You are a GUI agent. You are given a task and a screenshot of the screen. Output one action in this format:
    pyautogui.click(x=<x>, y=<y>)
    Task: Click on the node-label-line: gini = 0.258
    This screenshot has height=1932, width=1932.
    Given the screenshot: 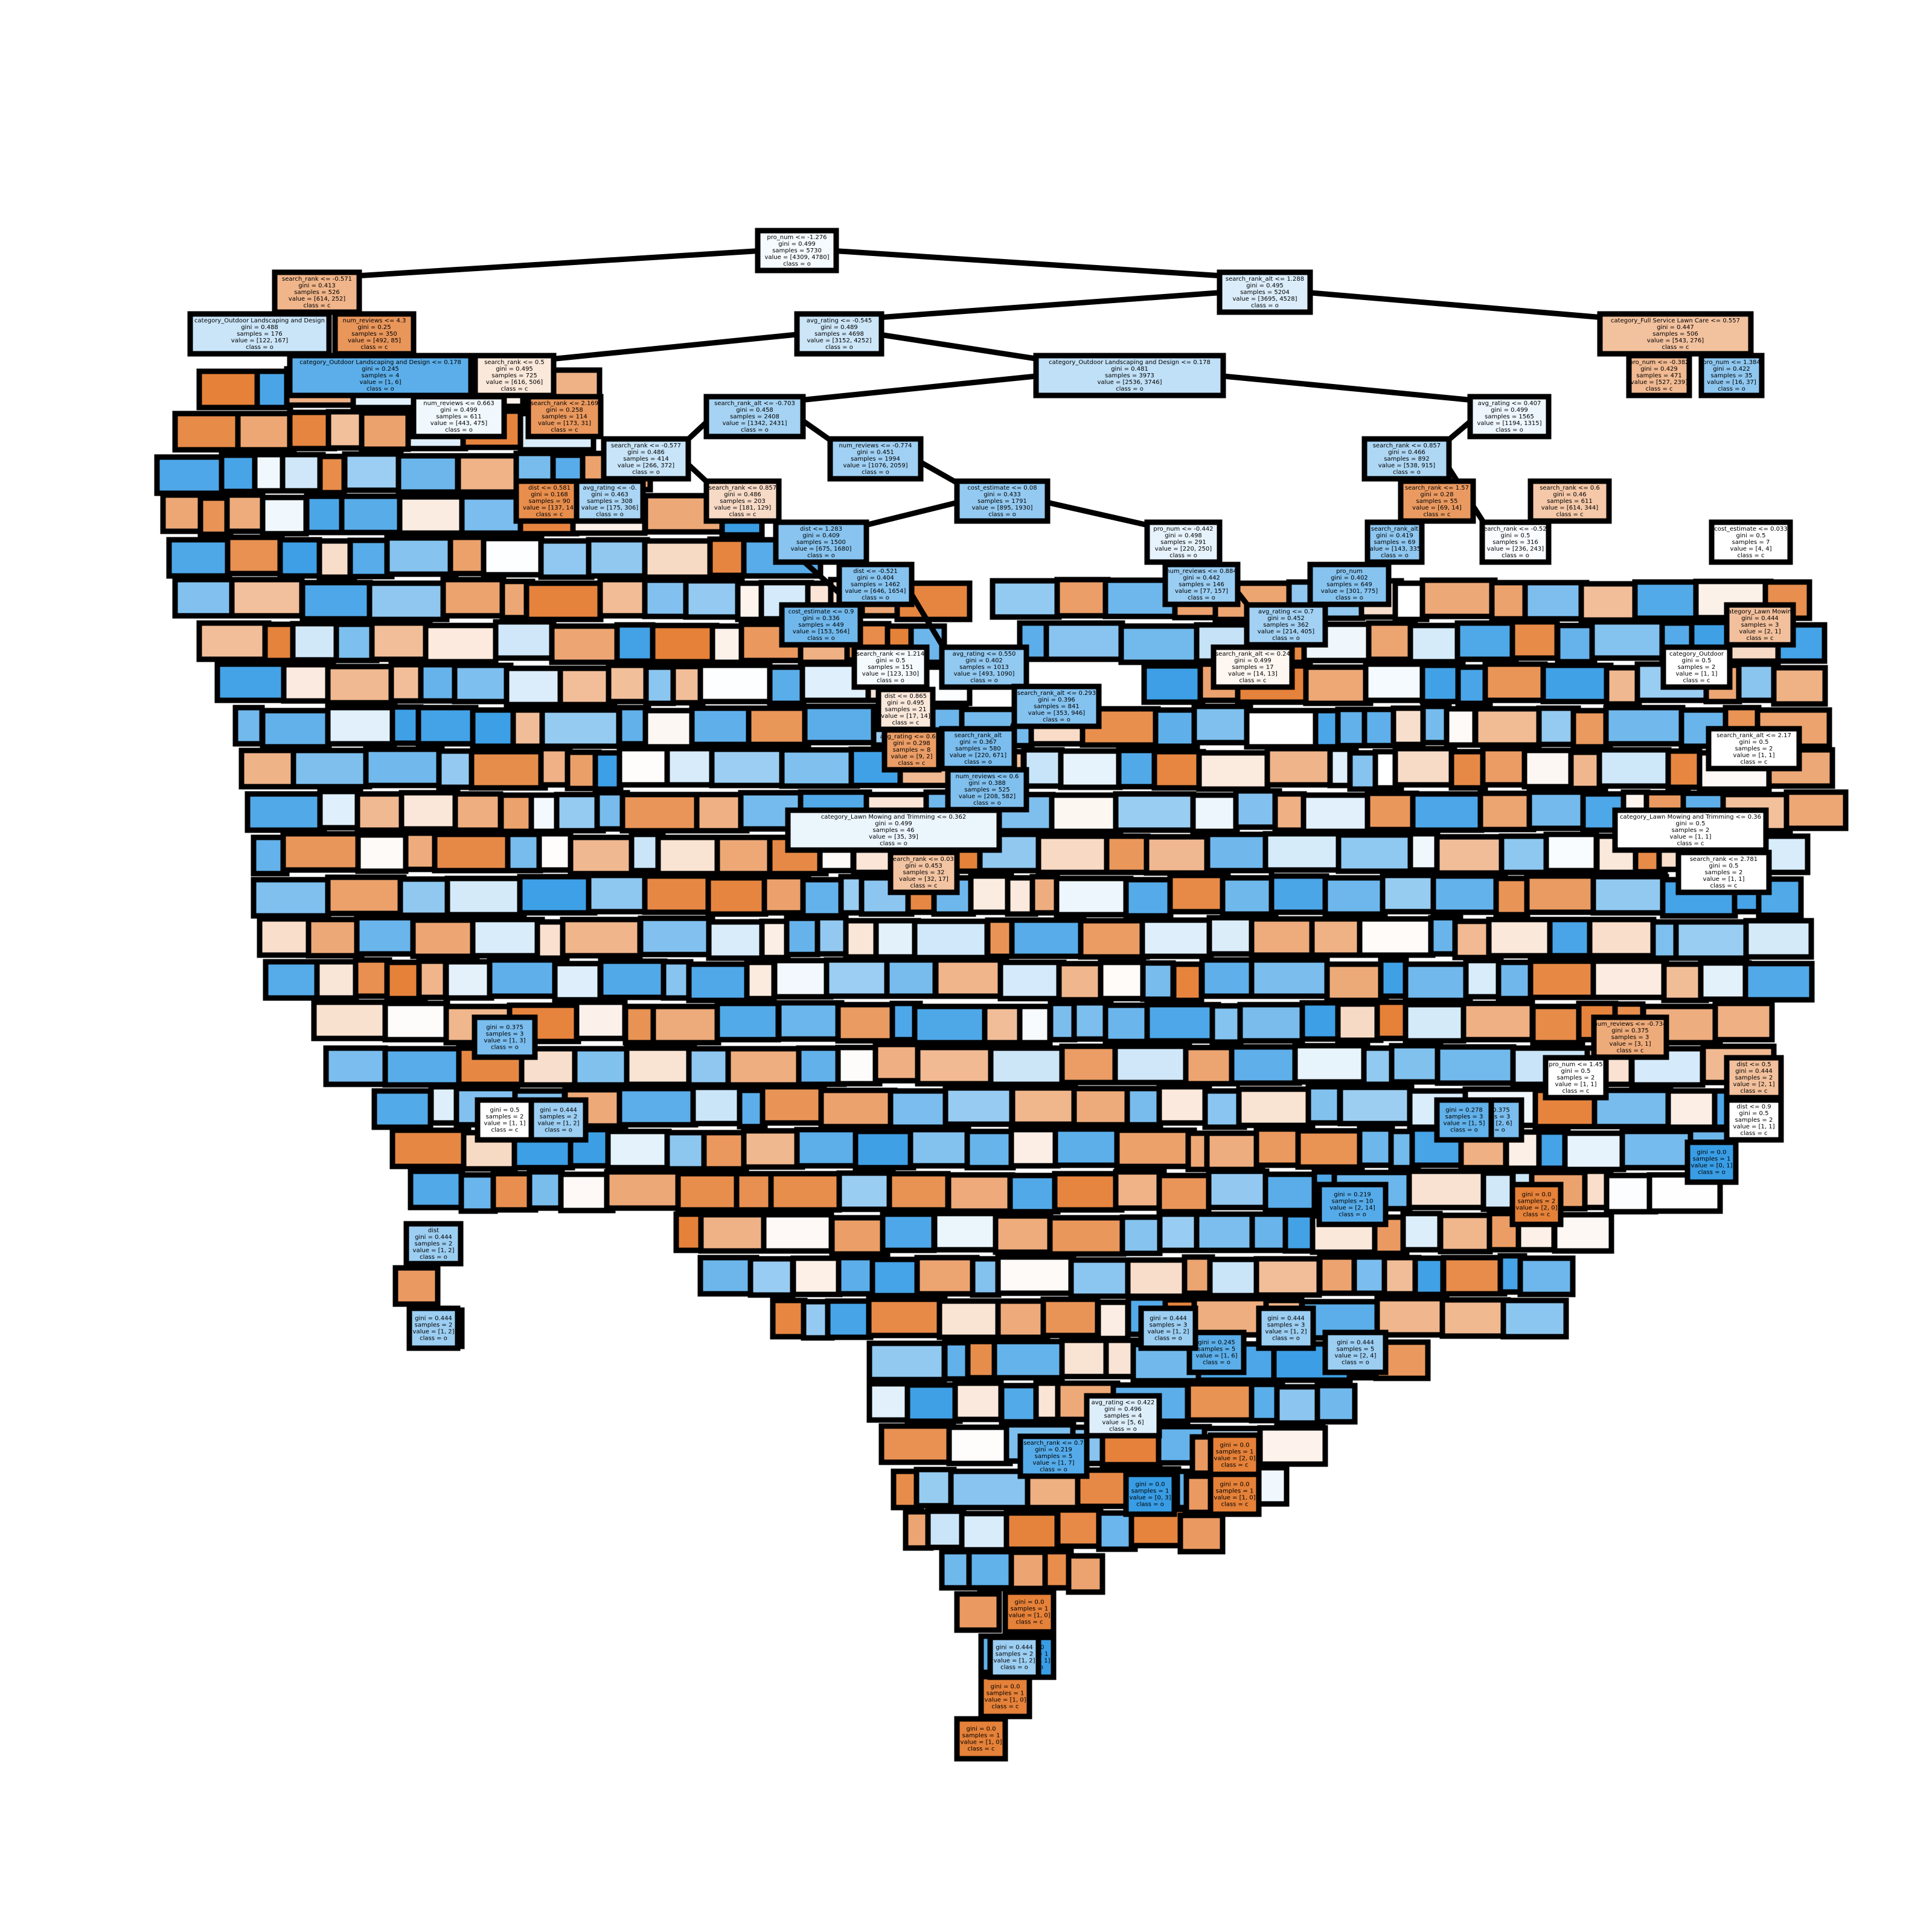 What is the action you would take?
    pyautogui.click(x=565, y=411)
    